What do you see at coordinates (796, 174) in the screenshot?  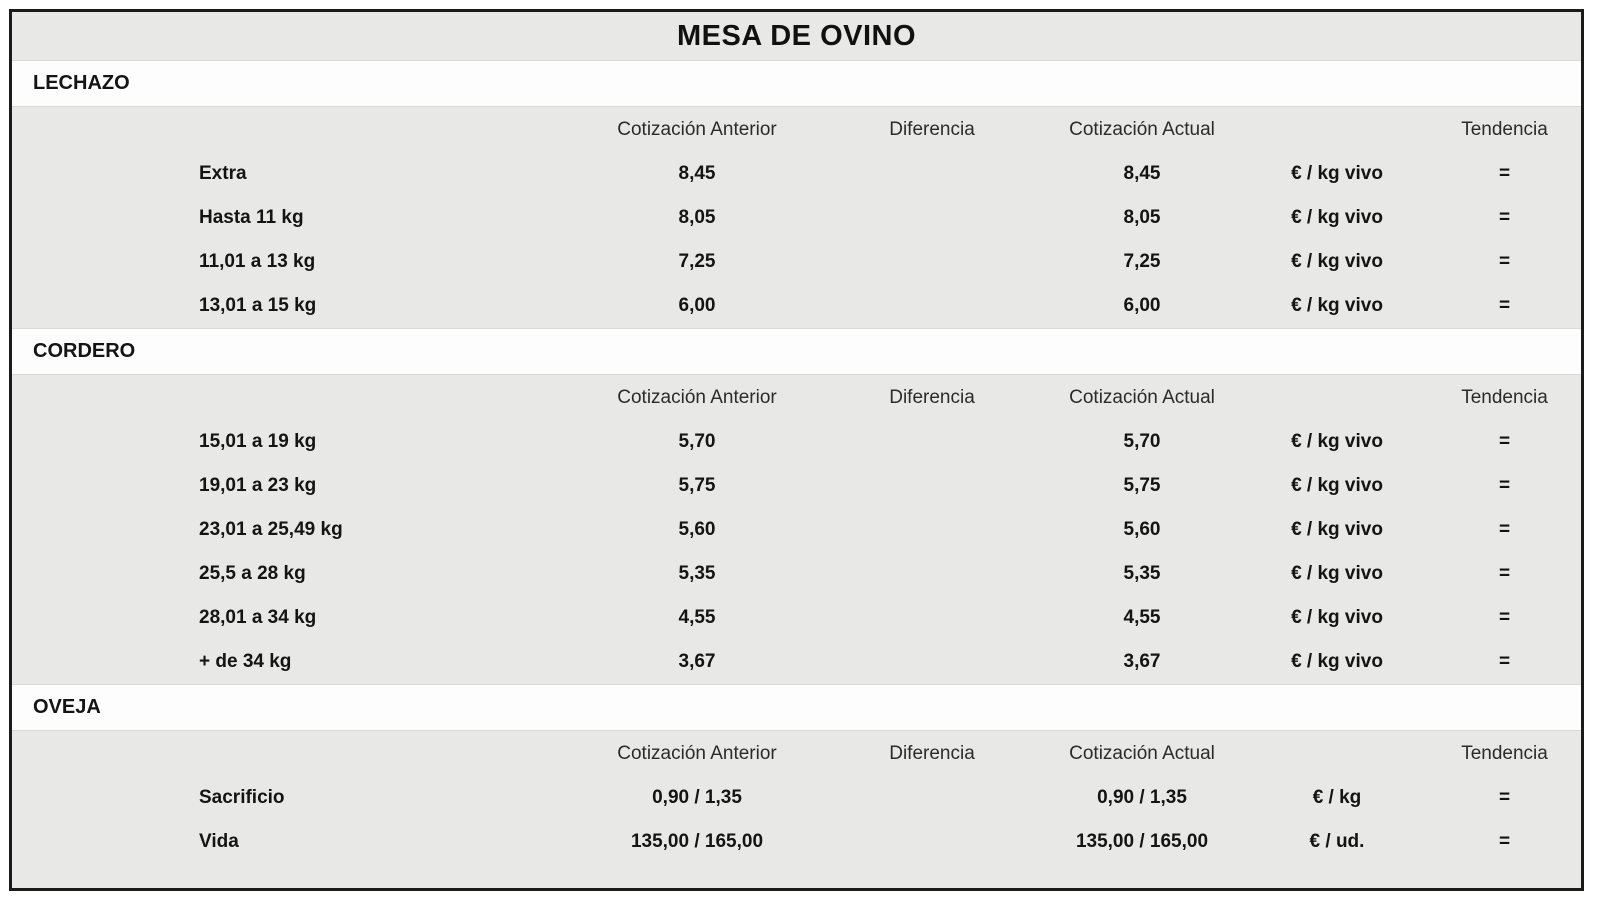 I see `table-row: Extra 8,45 8,45 € / kg vivo =` at bounding box center [796, 174].